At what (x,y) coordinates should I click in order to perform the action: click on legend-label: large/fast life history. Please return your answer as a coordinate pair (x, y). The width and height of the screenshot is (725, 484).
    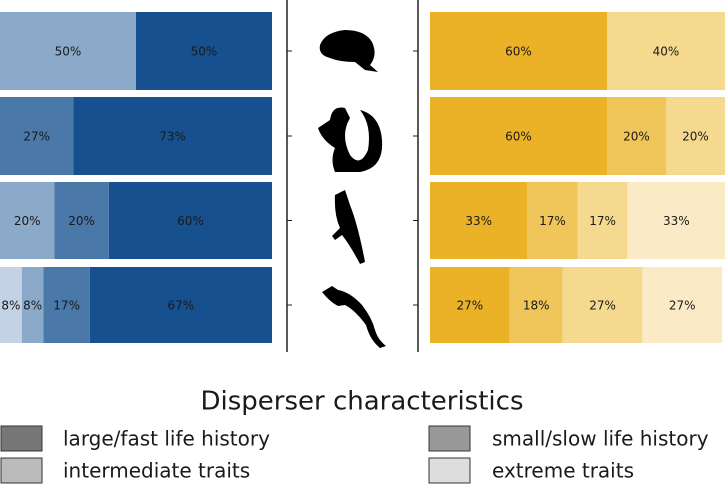
    Looking at the image, I should click on (166, 439).